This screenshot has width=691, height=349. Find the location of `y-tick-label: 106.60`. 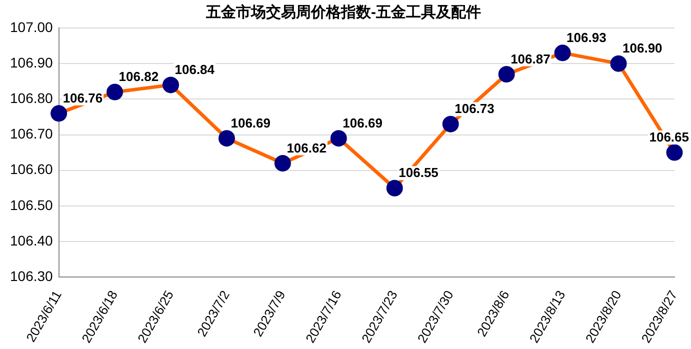

y-tick-label: 106.60 is located at coordinates (32, 169).